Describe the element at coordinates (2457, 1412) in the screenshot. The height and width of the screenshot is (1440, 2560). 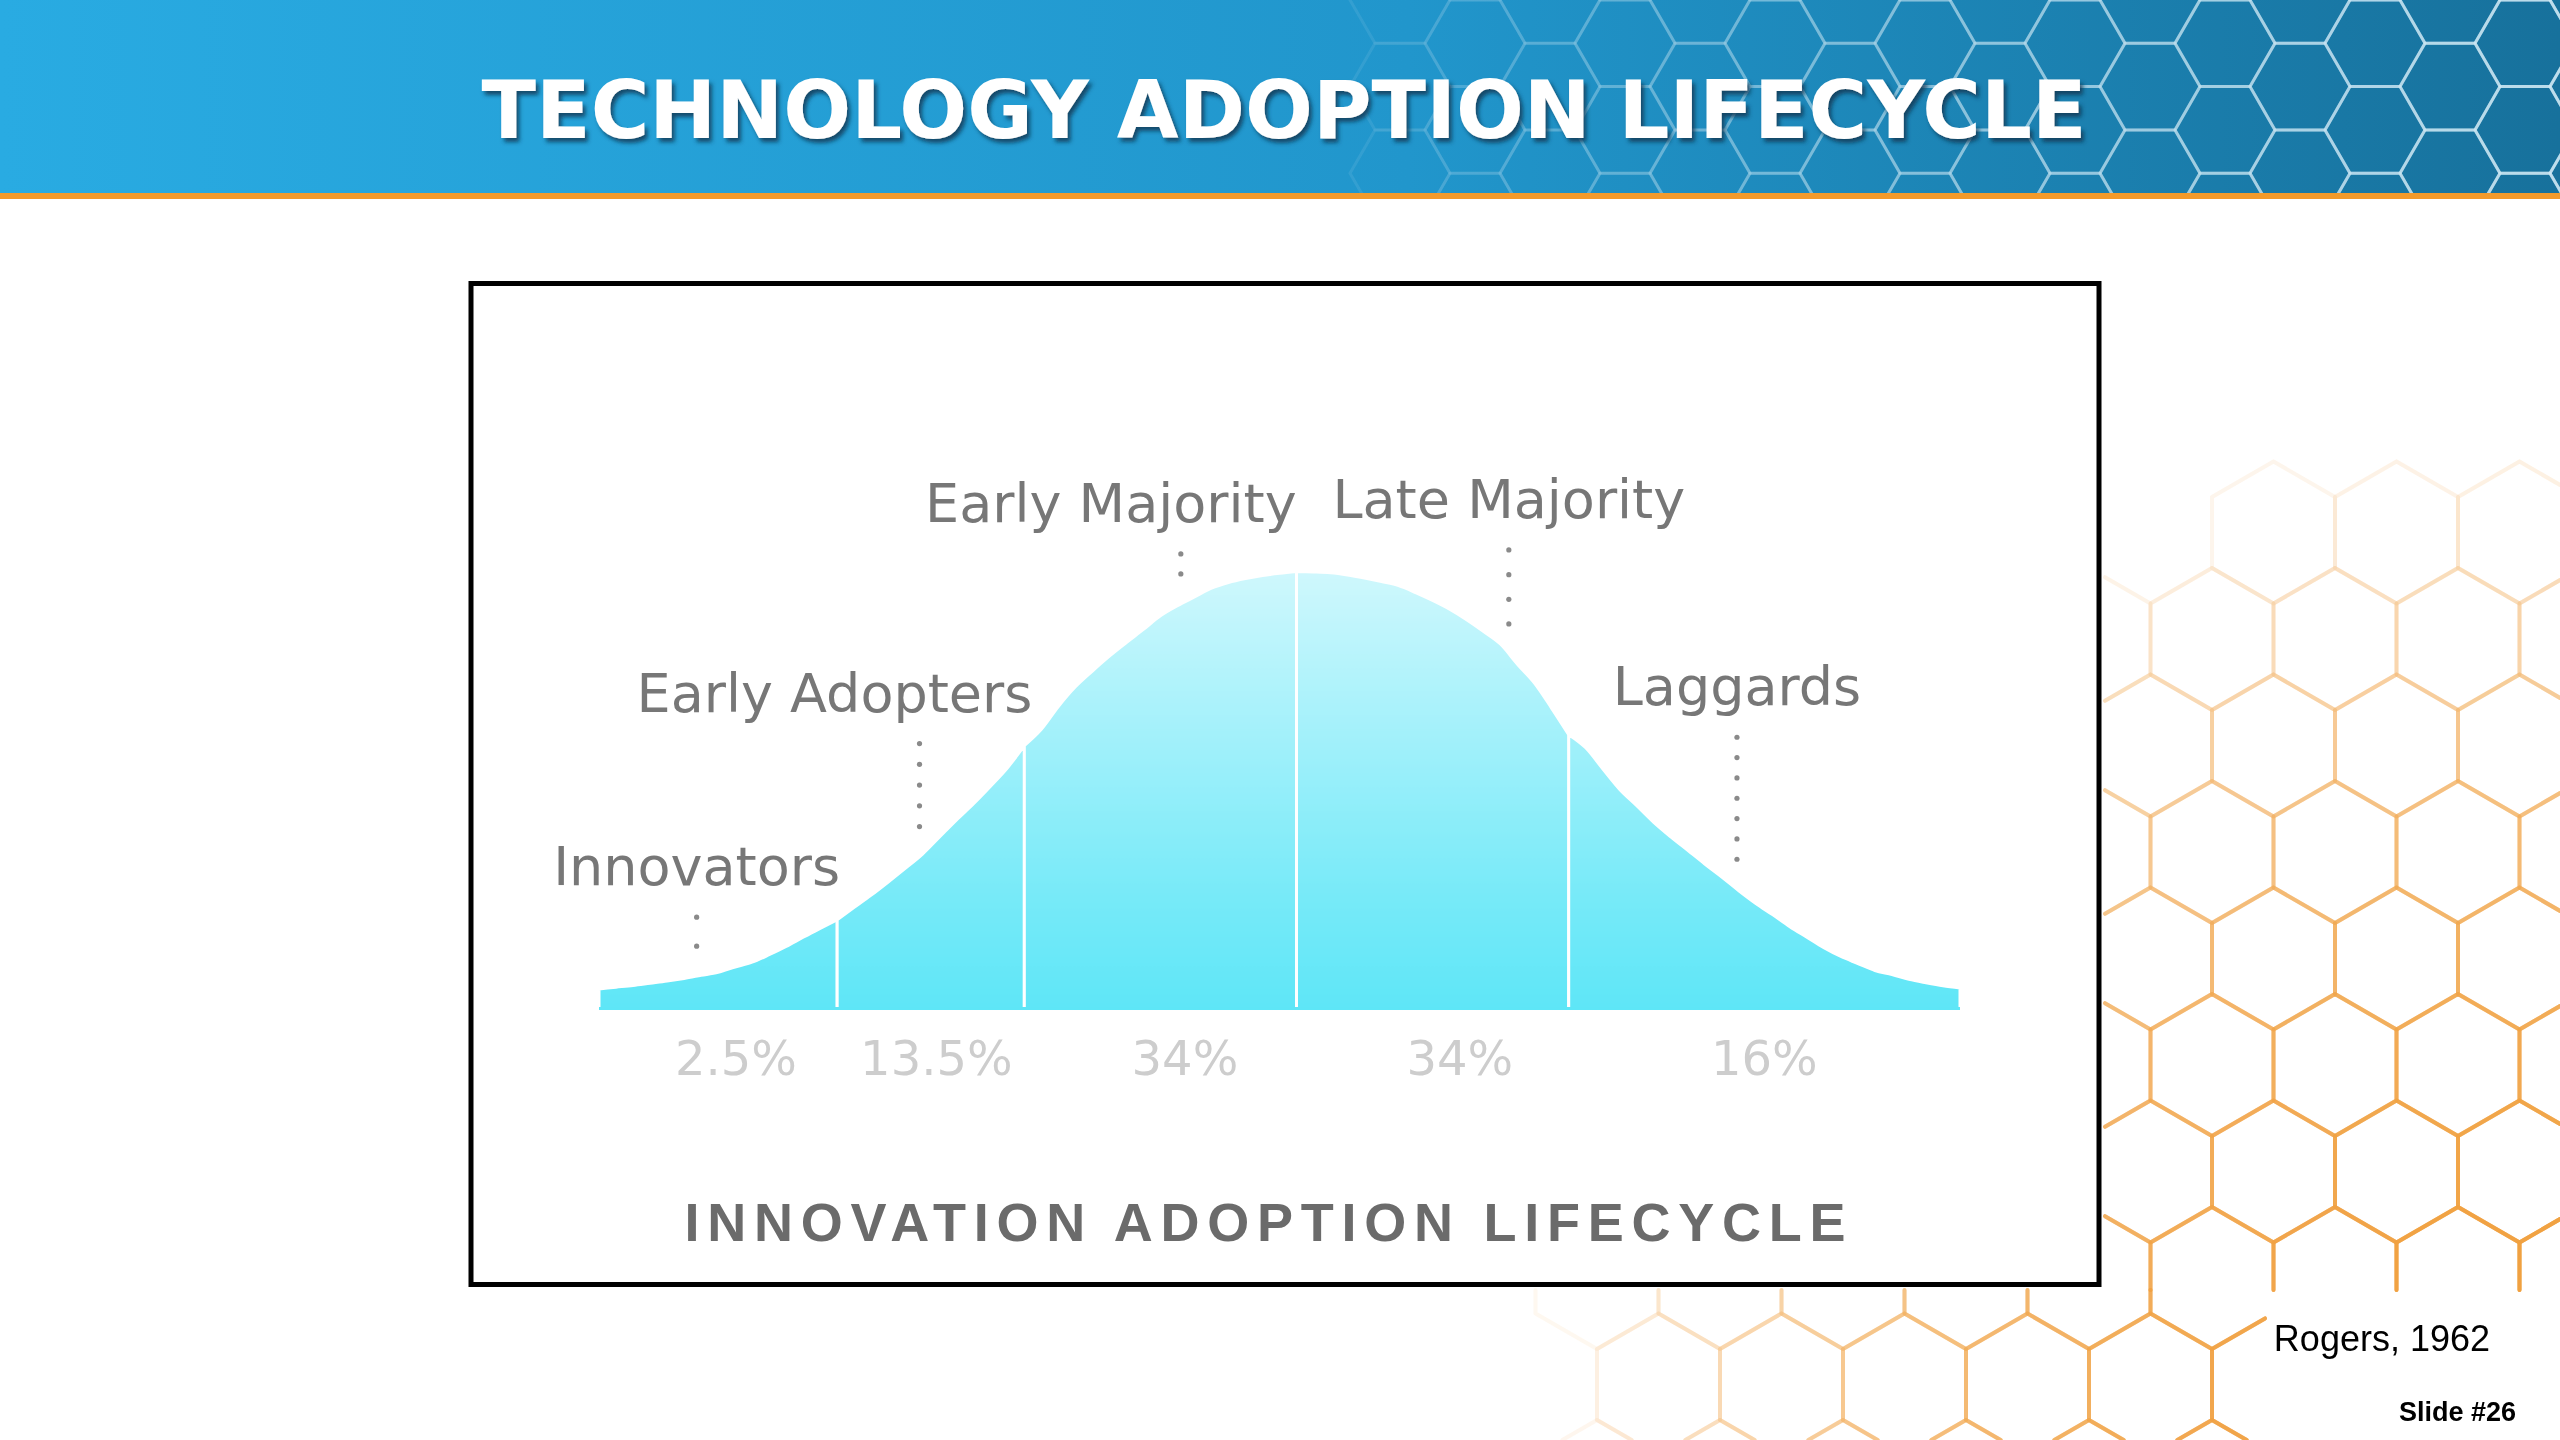
I see `text: Slide #26` at that location.